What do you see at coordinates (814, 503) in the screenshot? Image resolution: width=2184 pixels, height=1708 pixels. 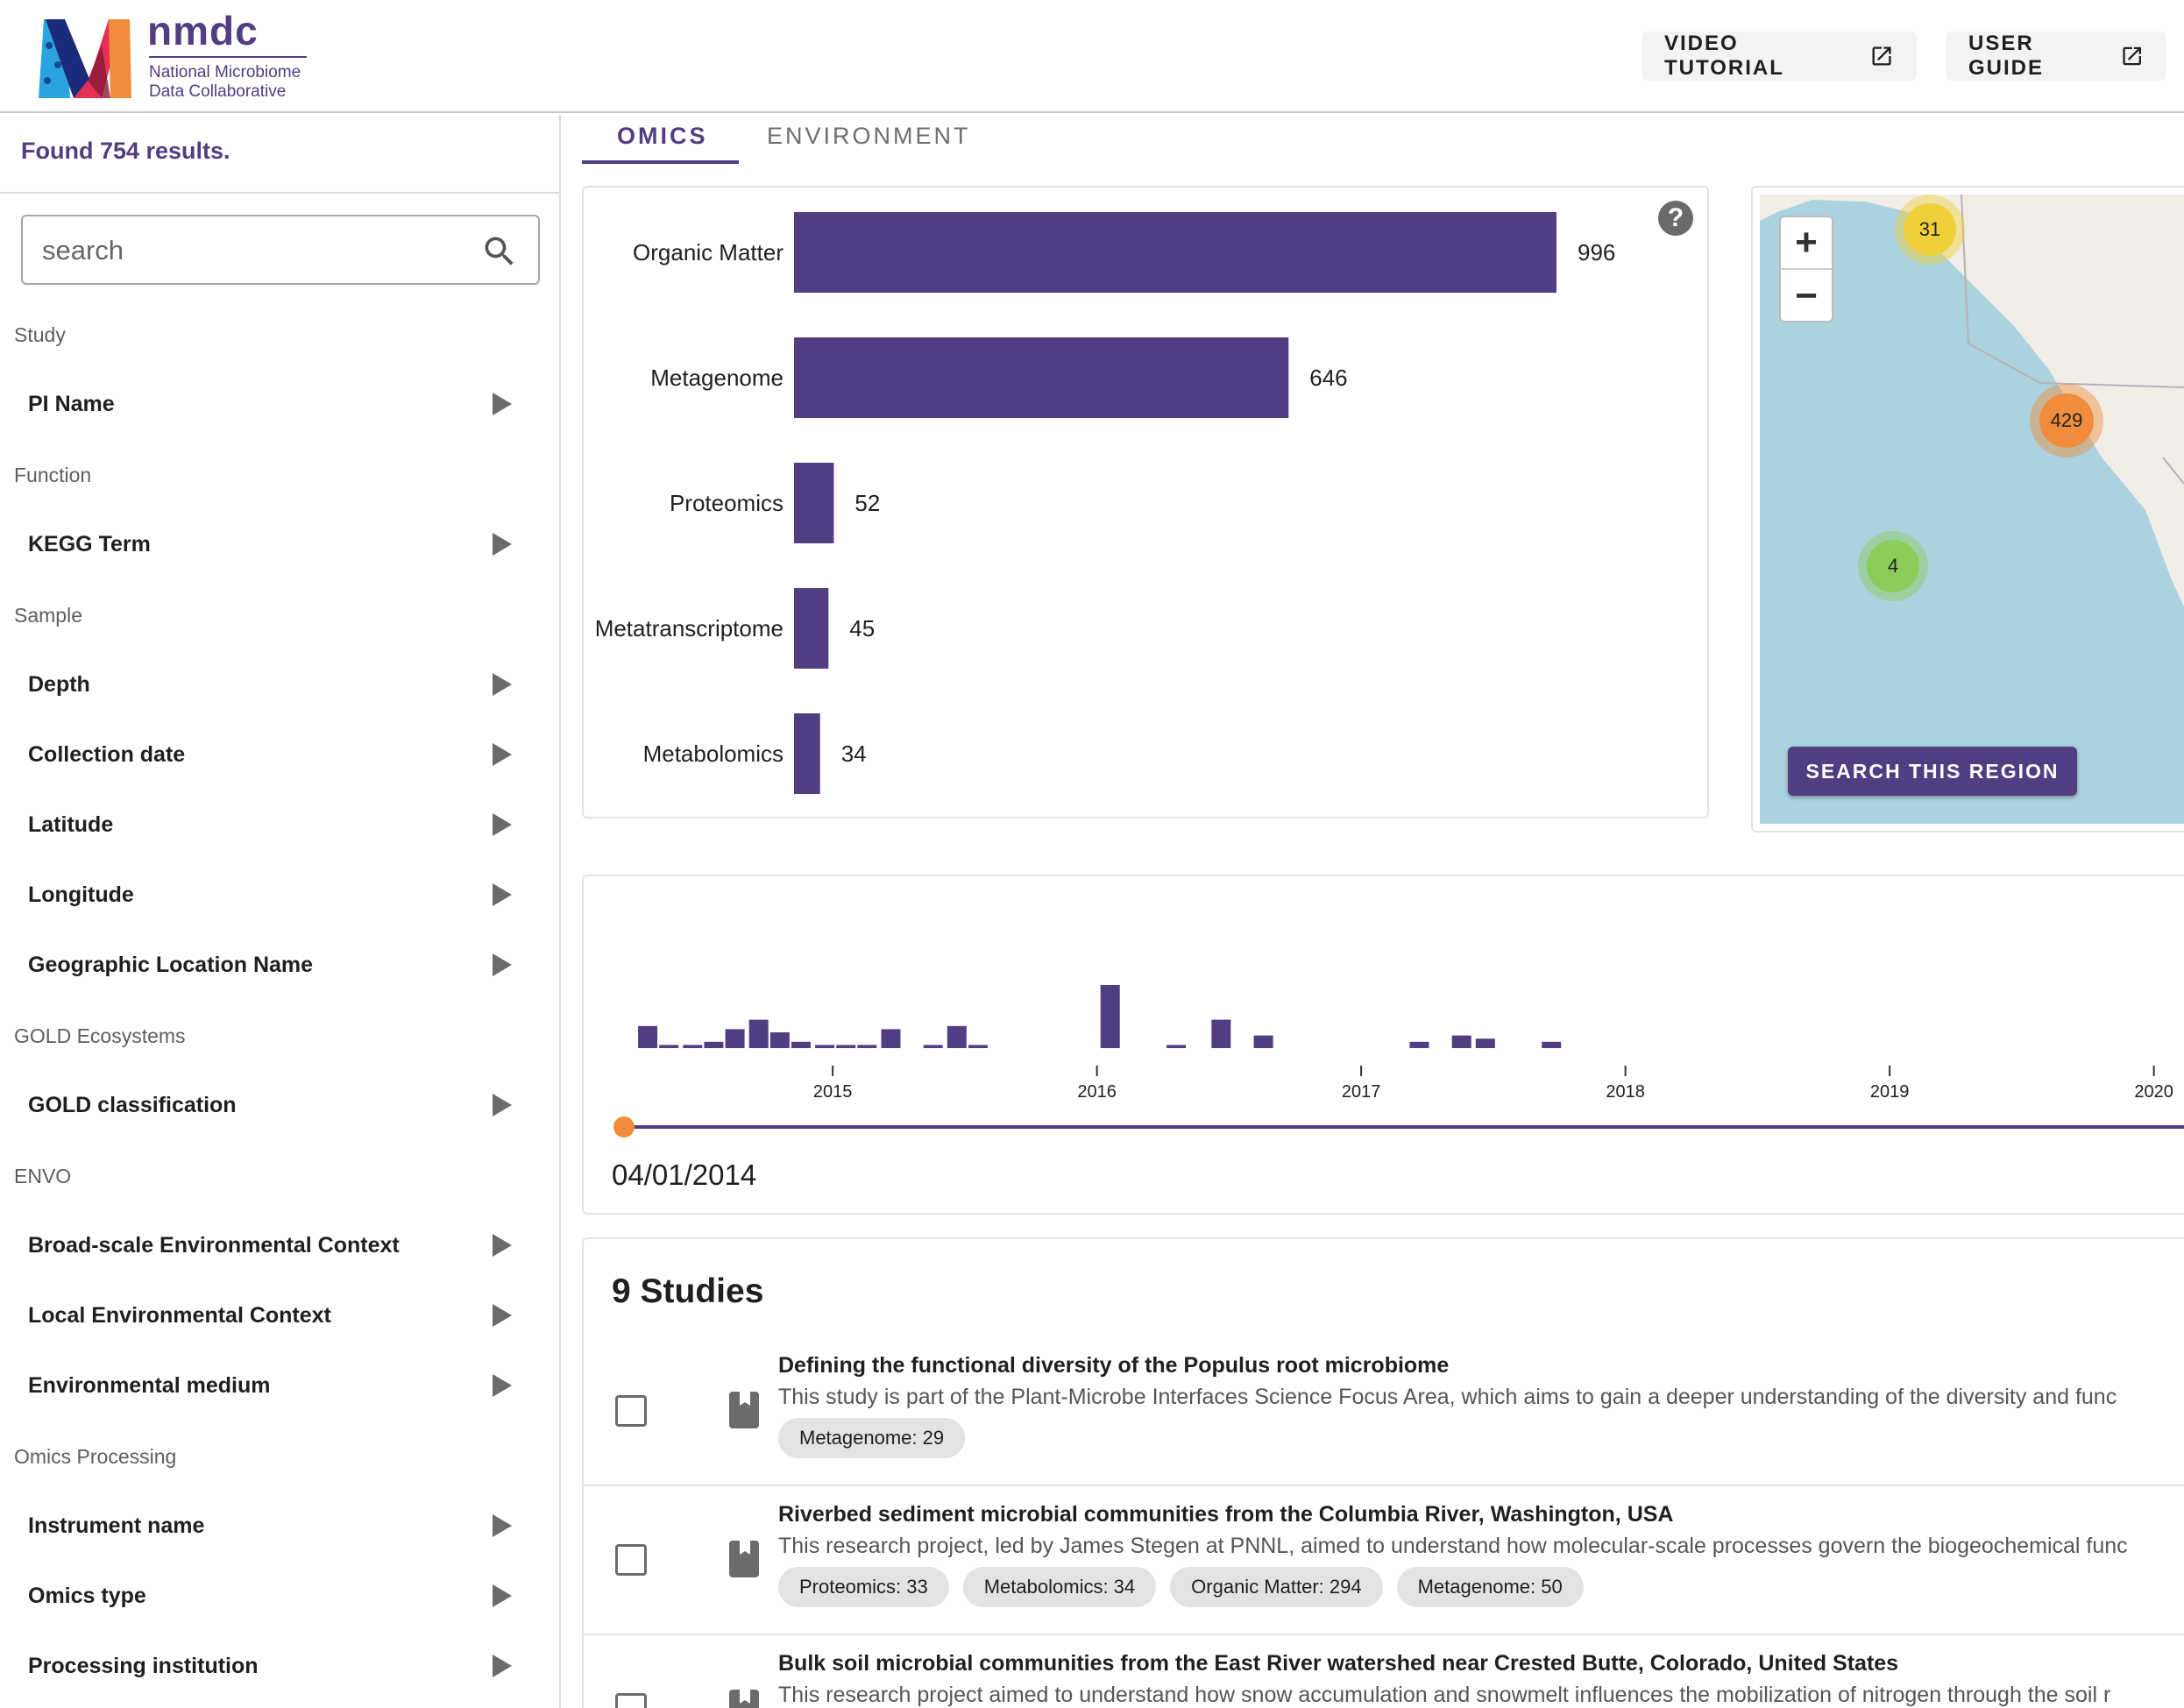 I see `bar` at bounding box center [814, 503].